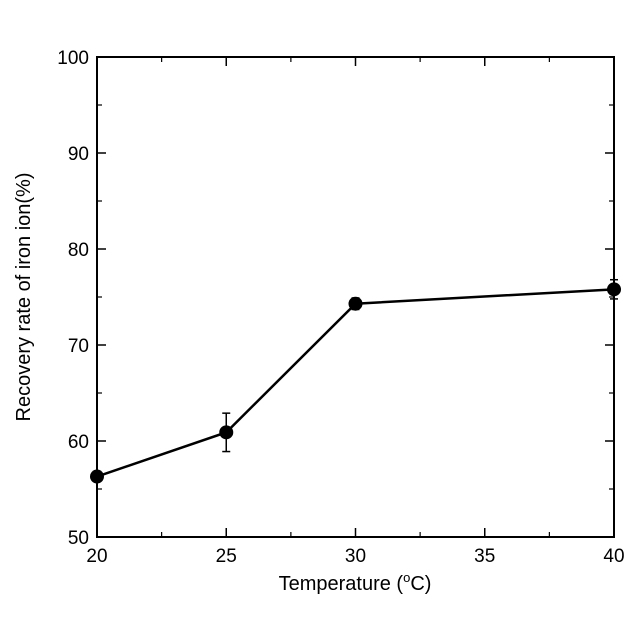  What do you see at coordinates (78, 154) in the screenshot?
I see `y-tick-label: 90` at bounding box center [78, 154].